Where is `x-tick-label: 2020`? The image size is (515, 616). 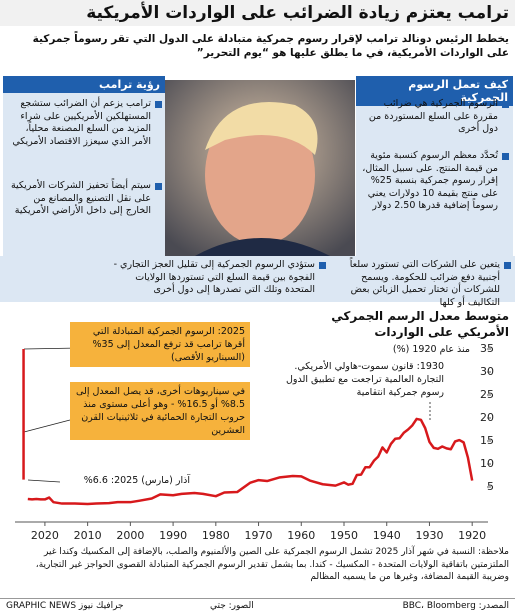
x-tick-label: 2020 is located at coordinates (45, 535).